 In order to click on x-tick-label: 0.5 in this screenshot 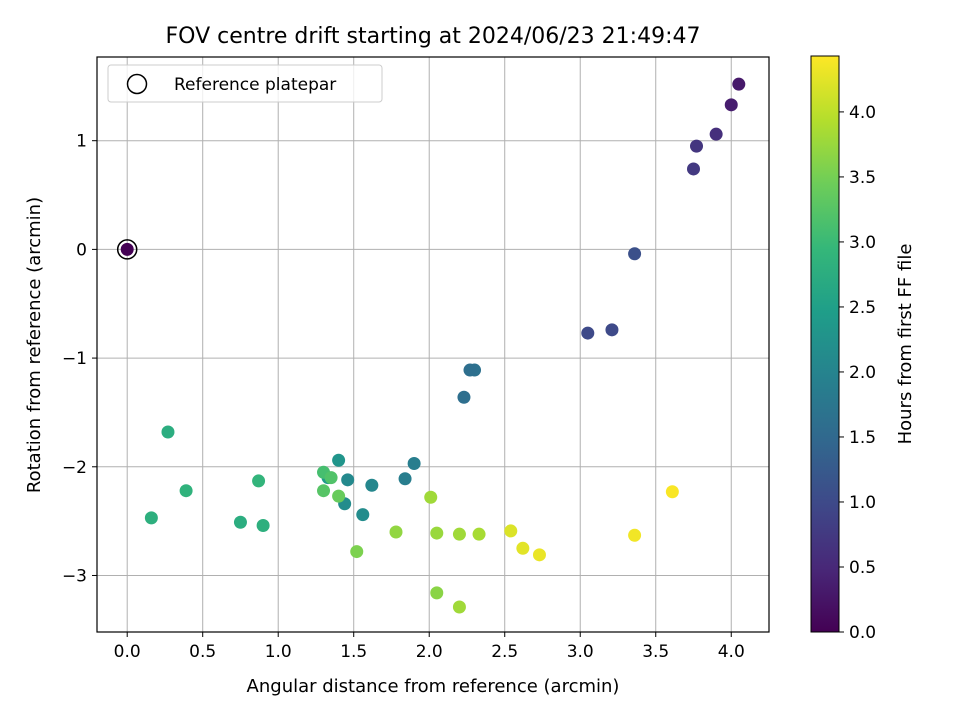, I will do `click(202, 652)`.